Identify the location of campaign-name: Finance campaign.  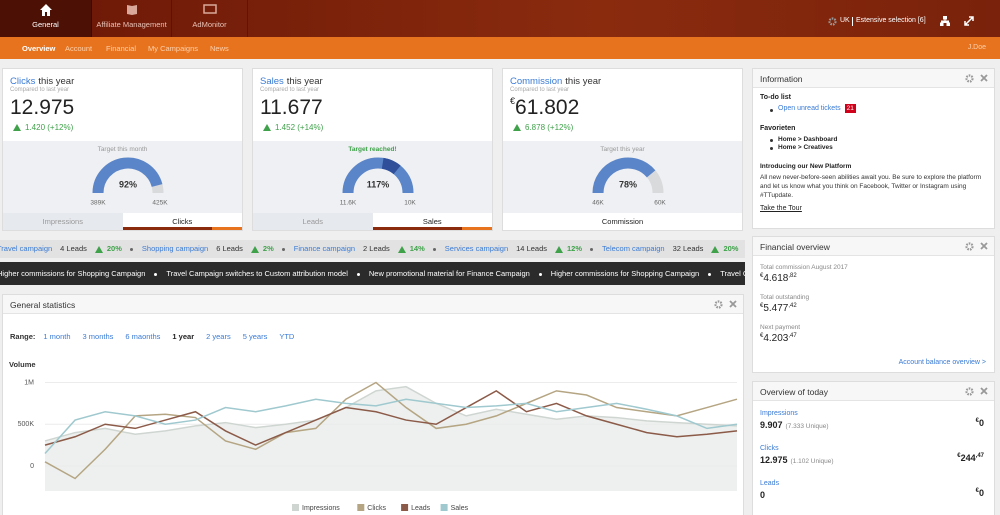
(324, 248).